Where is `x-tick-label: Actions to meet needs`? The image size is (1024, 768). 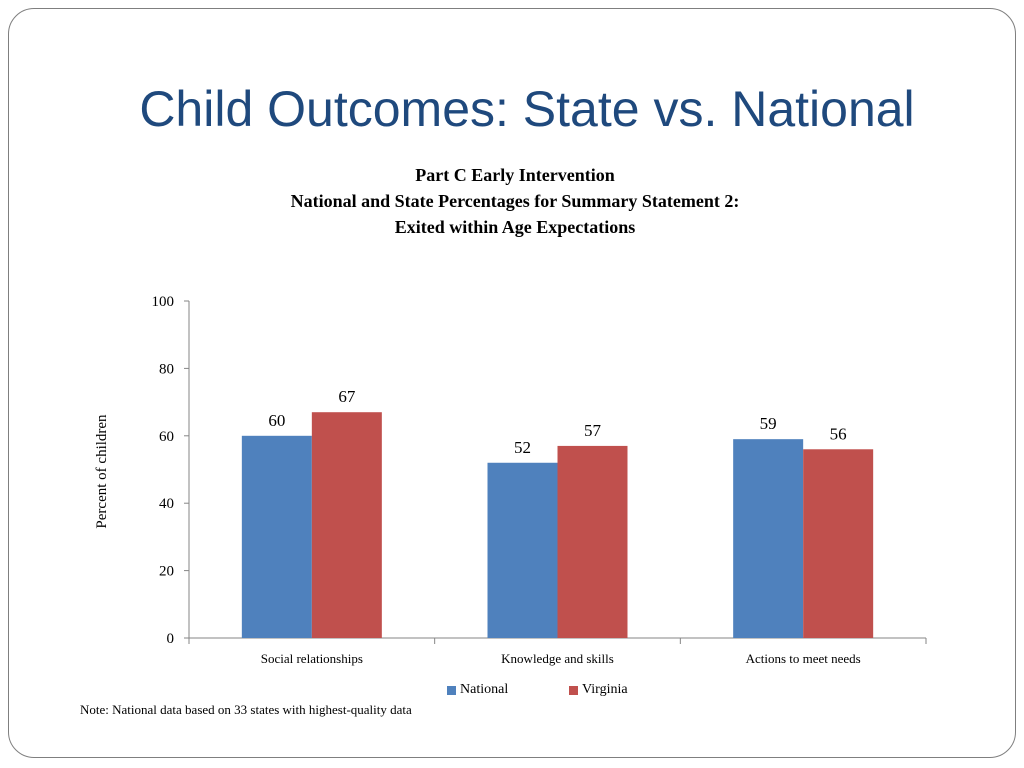 x-tick-label: Actions to meet needs is located at coordinates (803, 658).